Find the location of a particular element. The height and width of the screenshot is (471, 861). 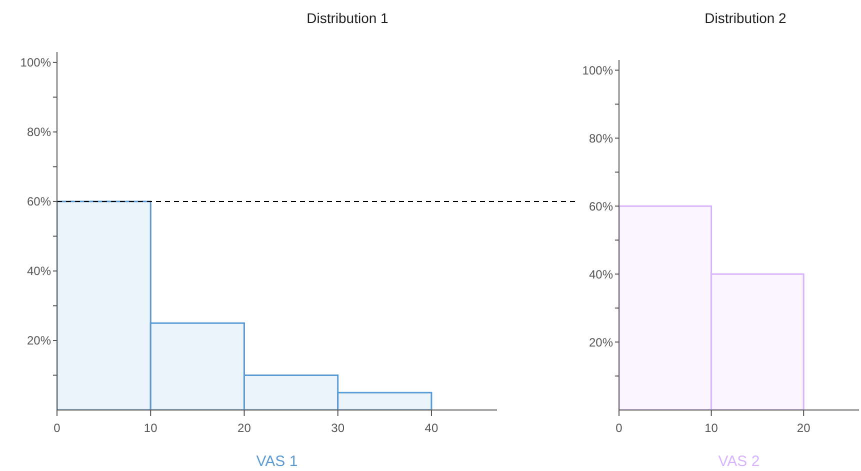

chart-title: Distribution 2 is located at coordinates (746, 18).